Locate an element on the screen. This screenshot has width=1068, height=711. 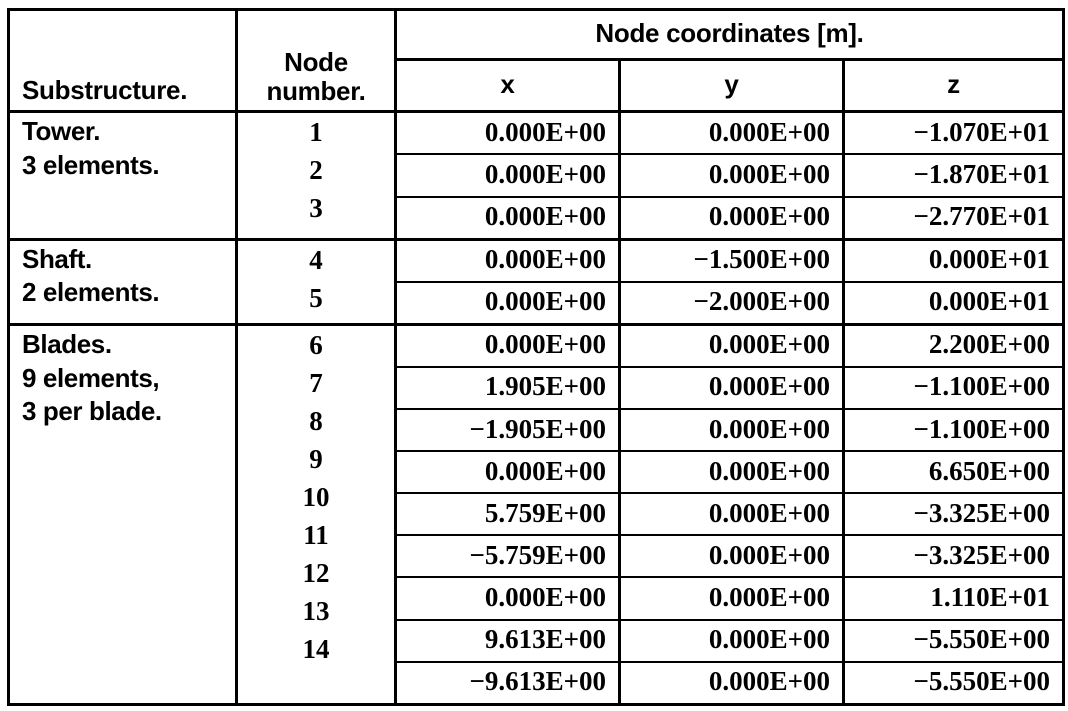
header-node-number-line1: Node is located at coordinates (316, 62).